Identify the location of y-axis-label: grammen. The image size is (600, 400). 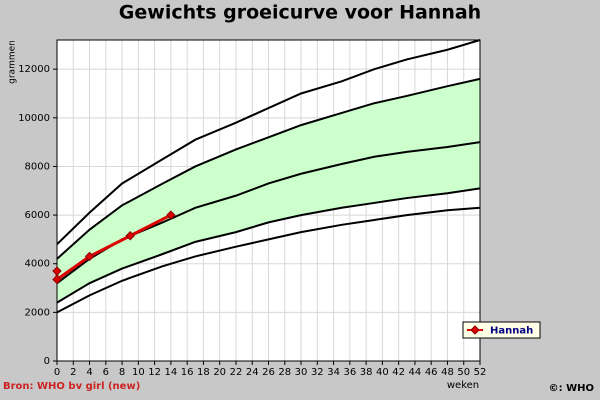
(13, 62).